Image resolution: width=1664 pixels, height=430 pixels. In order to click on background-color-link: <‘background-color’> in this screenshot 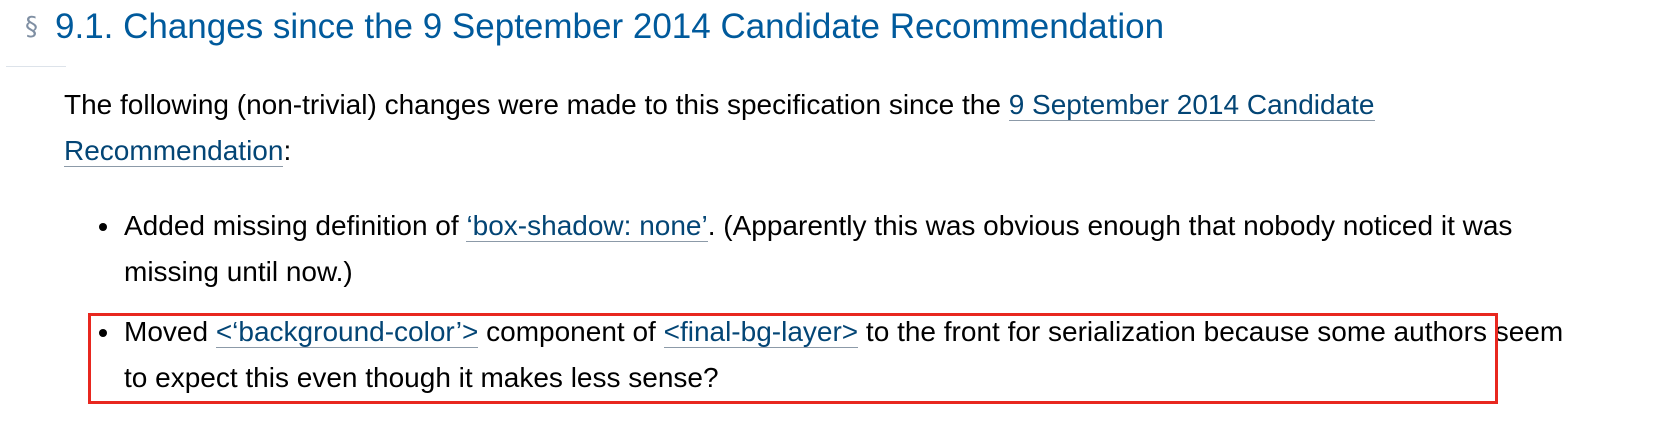, I will do `click(347, 332)`.